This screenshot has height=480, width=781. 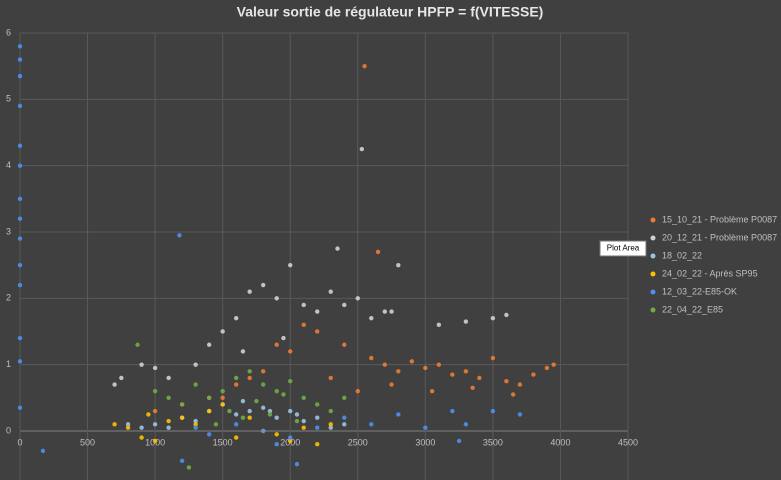 What do you see at coordinates (699, 291) in the screenshot?
I see `legend-label: 12_03_22-E85-OK` at bounding box center [699, 291].